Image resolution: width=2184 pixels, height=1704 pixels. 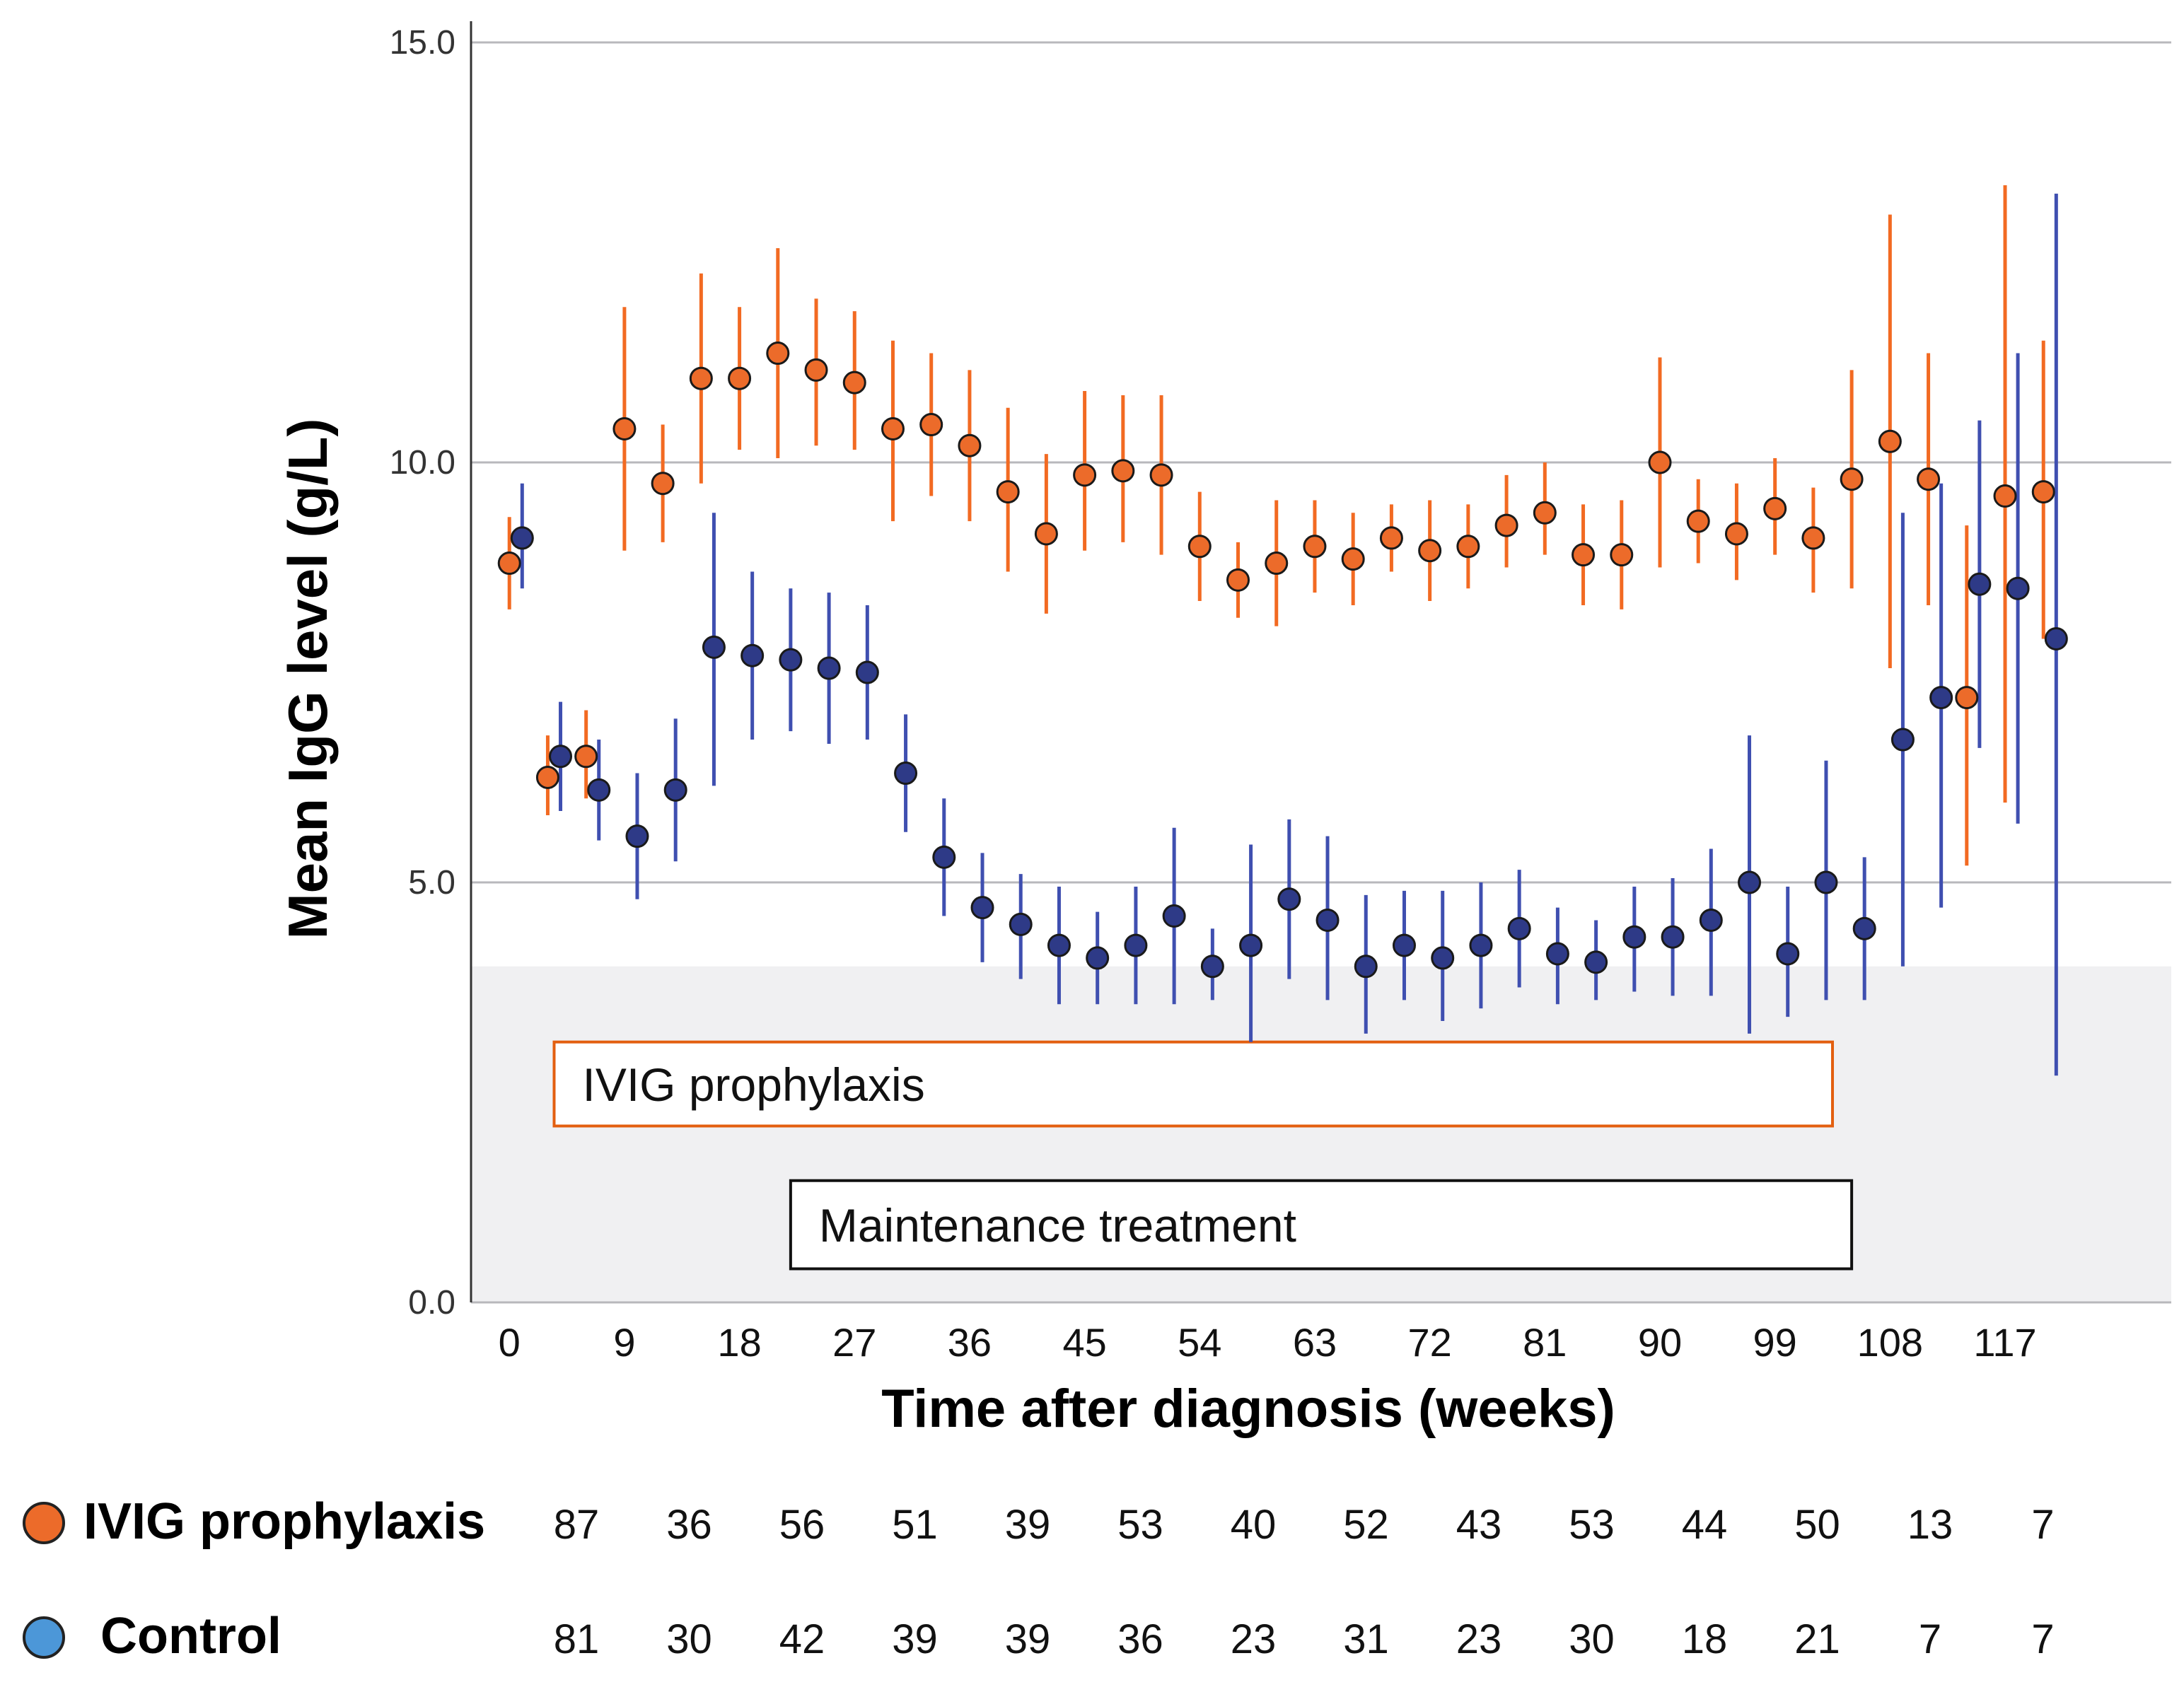 What do you see at coordinates (1321, 1225) in the screenshot?
I see `annotation-box` at bounding box center [1321, 1225].